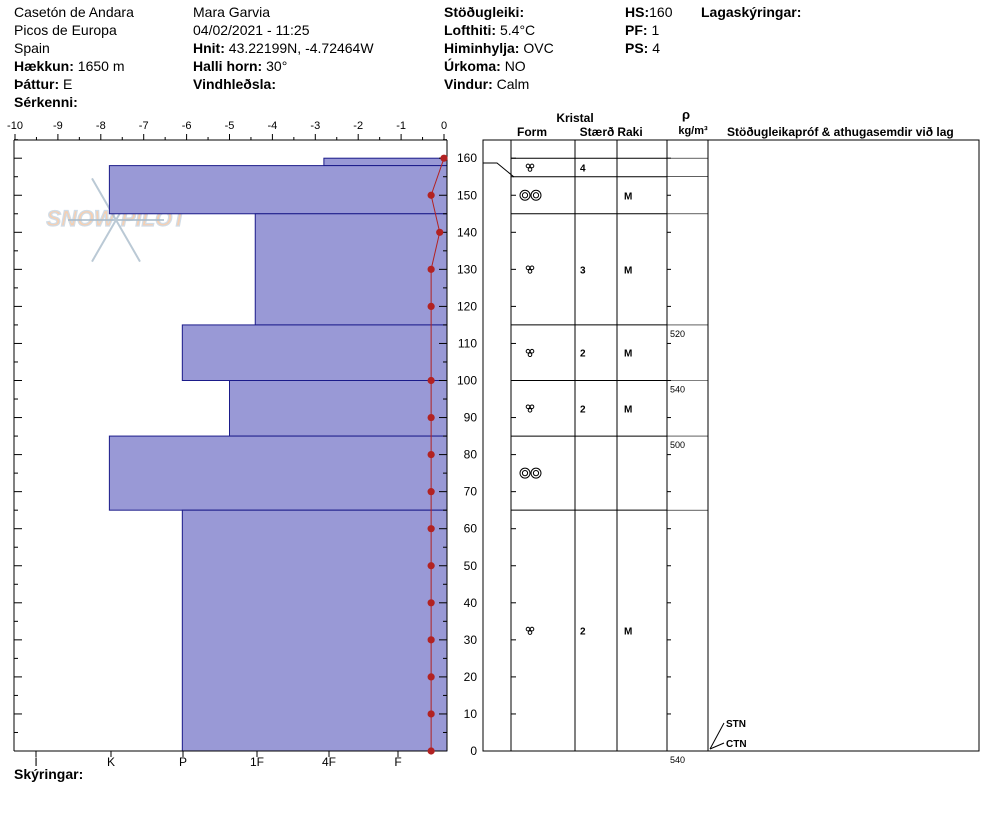 This screenshot has width=994, height=840. I want to click on height-tick-label: 90, so click(471, 418).